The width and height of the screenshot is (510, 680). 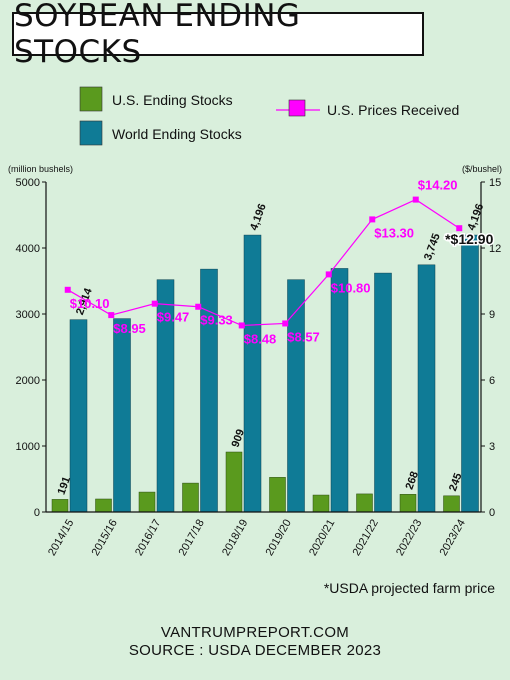 I want to click on bar-label-us: 191, so click(x=65, y=485).